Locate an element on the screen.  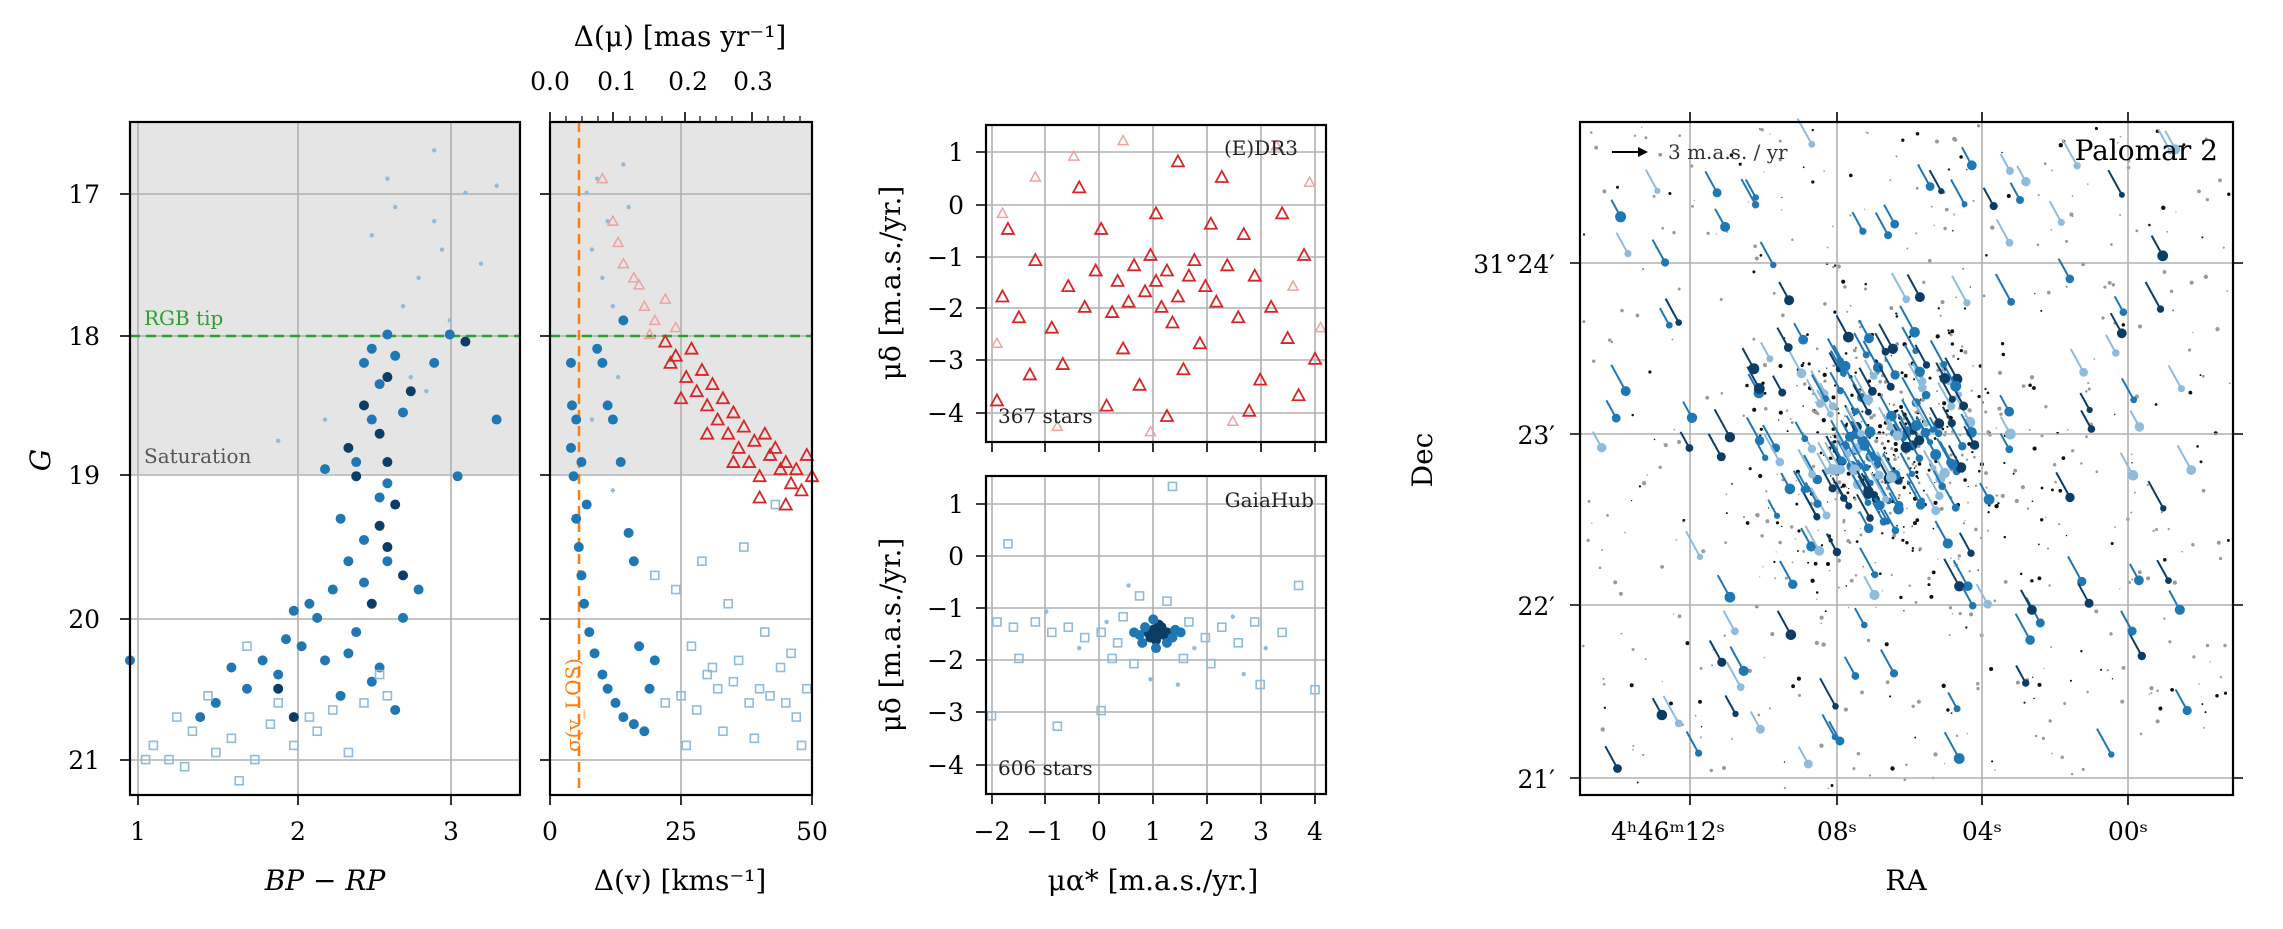
dv-ticks is located at coordinates (676, 458).